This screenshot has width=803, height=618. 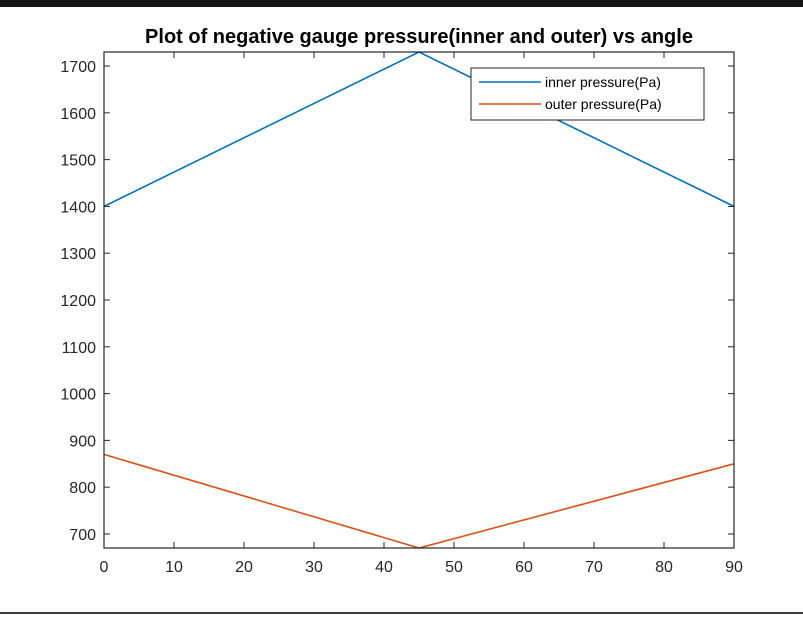 What do you see at coordinates (82, 488) in the screenshot?
I see `y-tick-label: 800` at bounding box center [82, 488].